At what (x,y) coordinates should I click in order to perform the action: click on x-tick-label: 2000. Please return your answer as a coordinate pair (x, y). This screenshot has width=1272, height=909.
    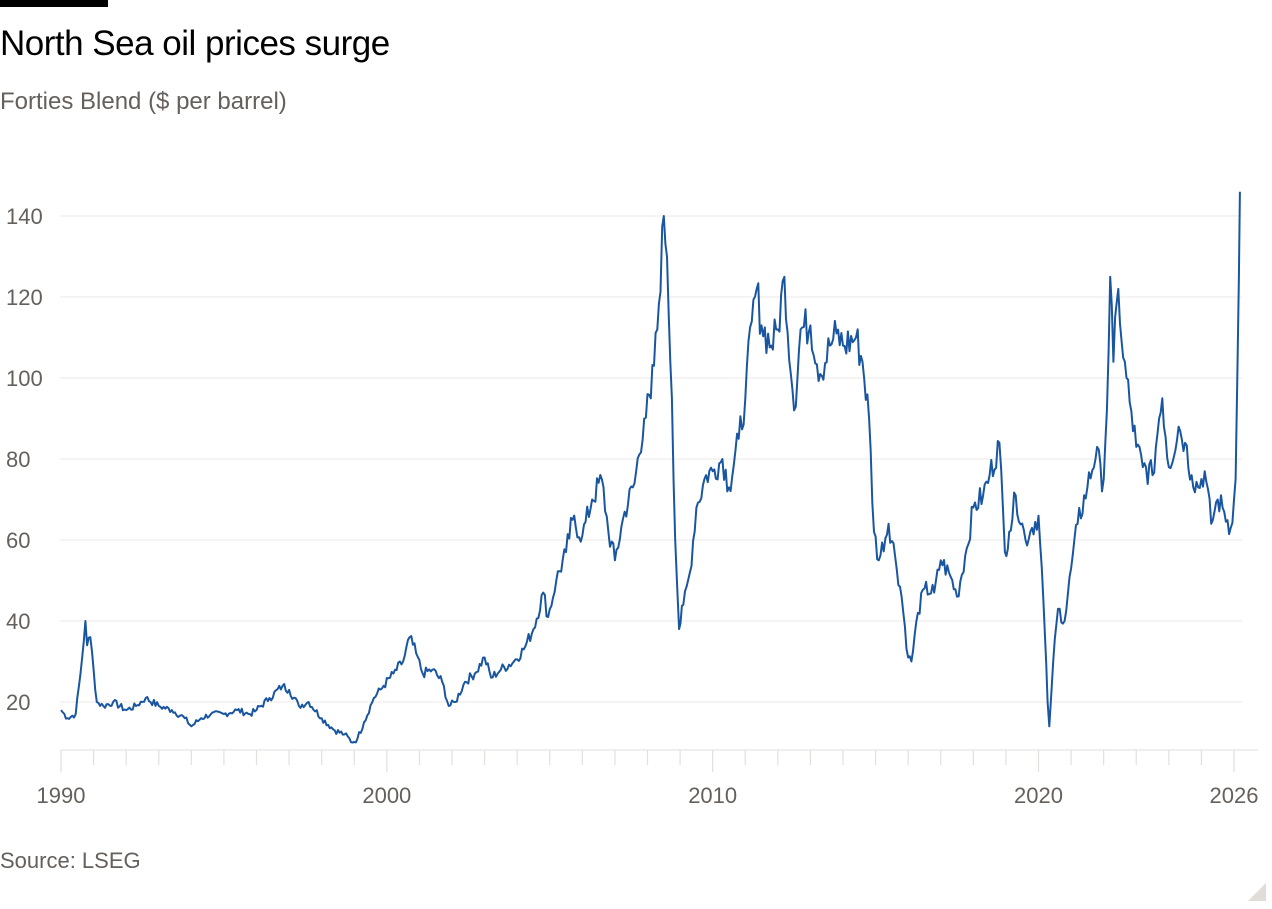
    Looking at the image, I should click on (386, 795).